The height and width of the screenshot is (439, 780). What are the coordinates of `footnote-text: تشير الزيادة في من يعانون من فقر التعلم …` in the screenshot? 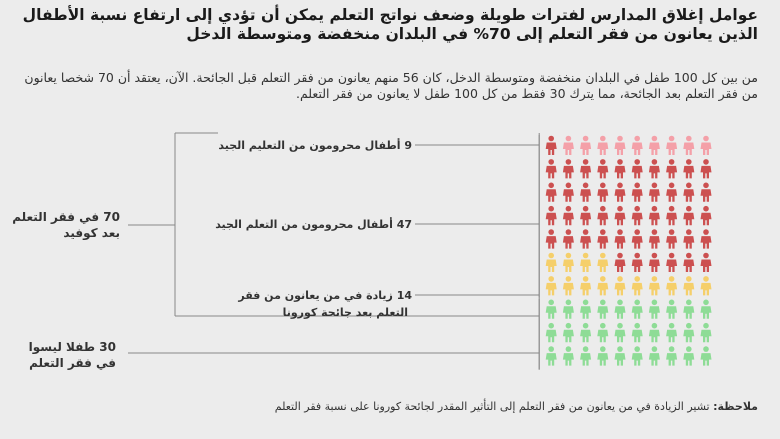 It's located at (492, 406).